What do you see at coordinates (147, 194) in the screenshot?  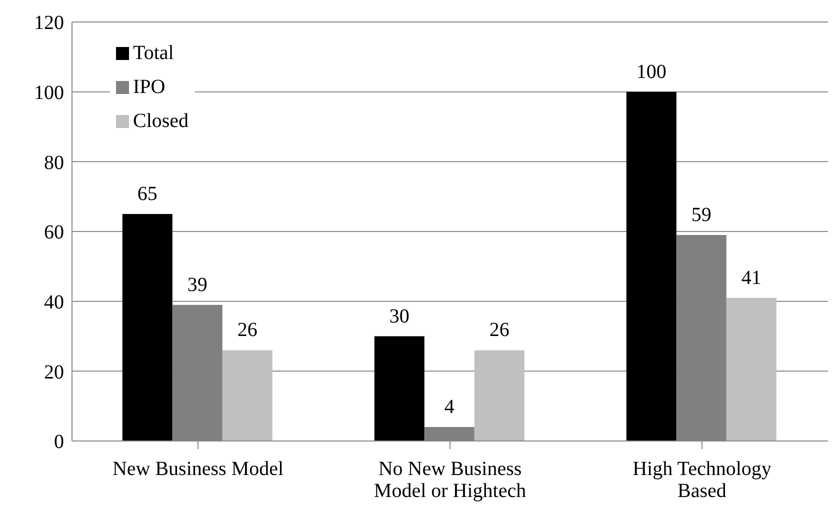 I see `data-label: 65` at bounding box center [147, 194].